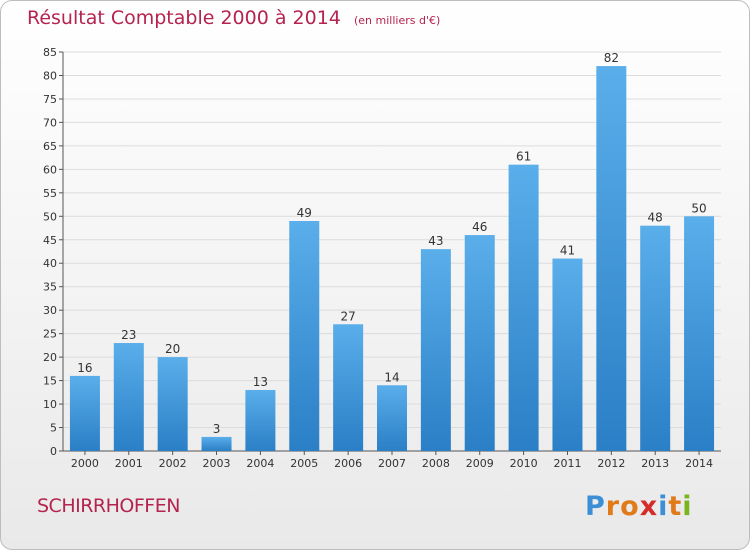  Describe the element at coordinates (392, 463) in the screenshot. I see `x-tick-label: 2007` at that location.